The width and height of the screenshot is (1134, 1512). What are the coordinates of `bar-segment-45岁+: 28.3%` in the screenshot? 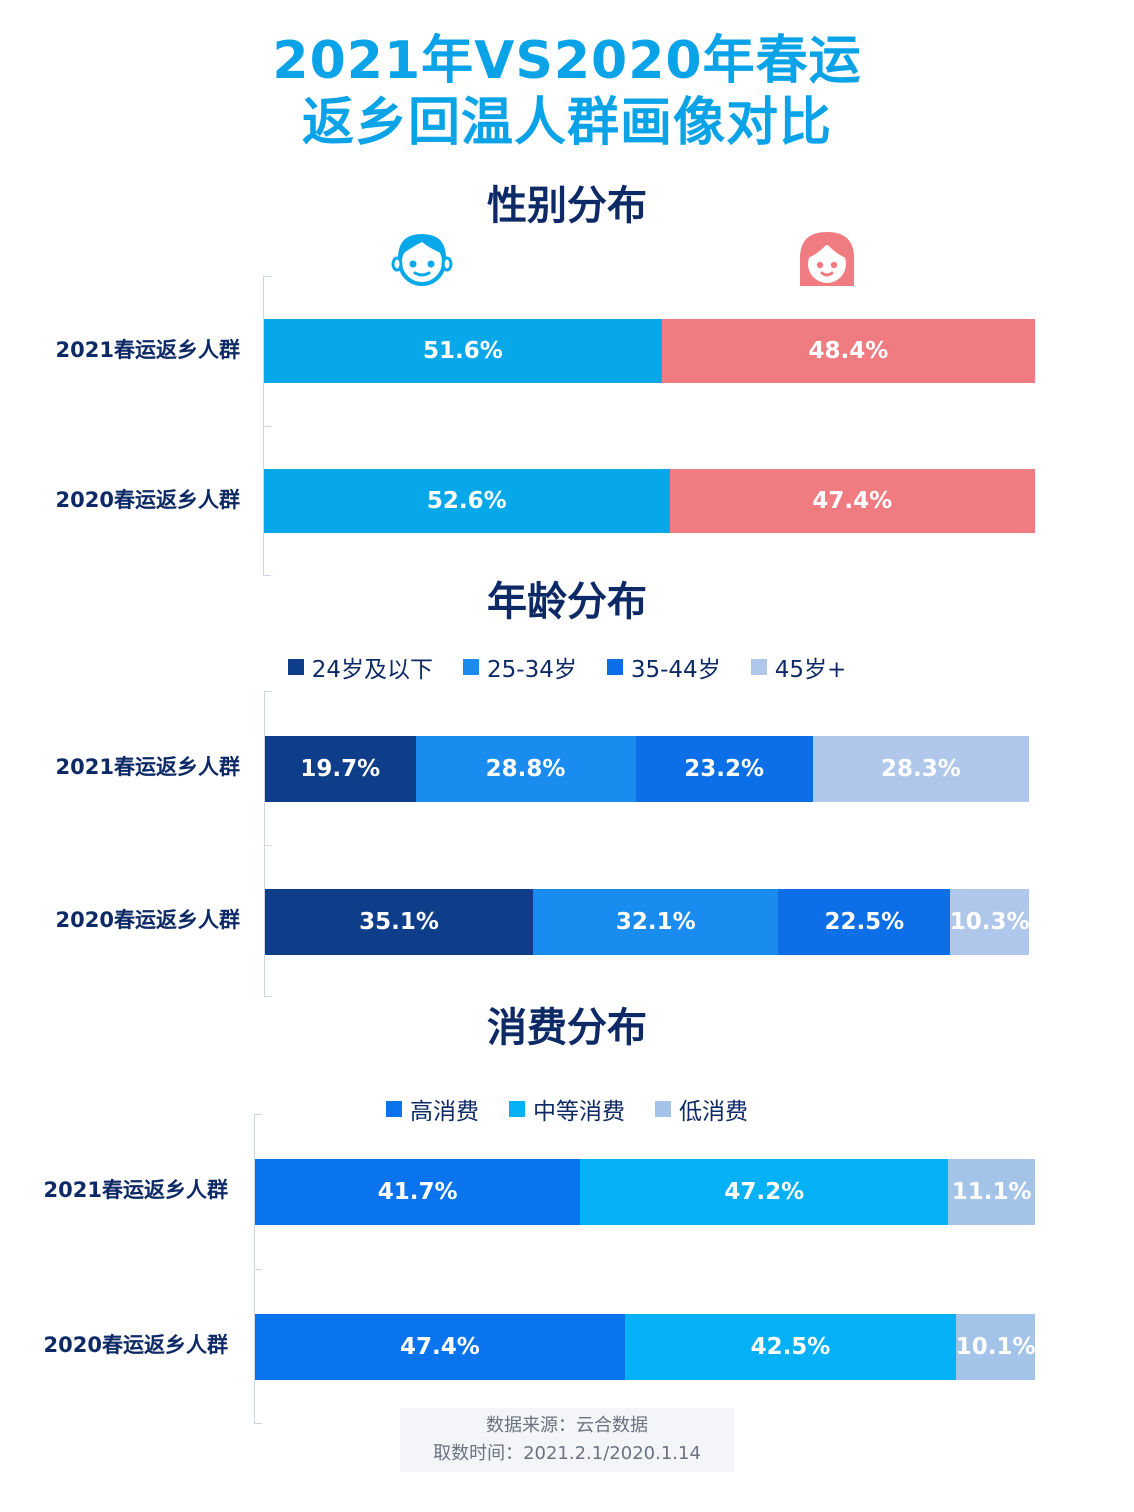 It's located at (920, 769).